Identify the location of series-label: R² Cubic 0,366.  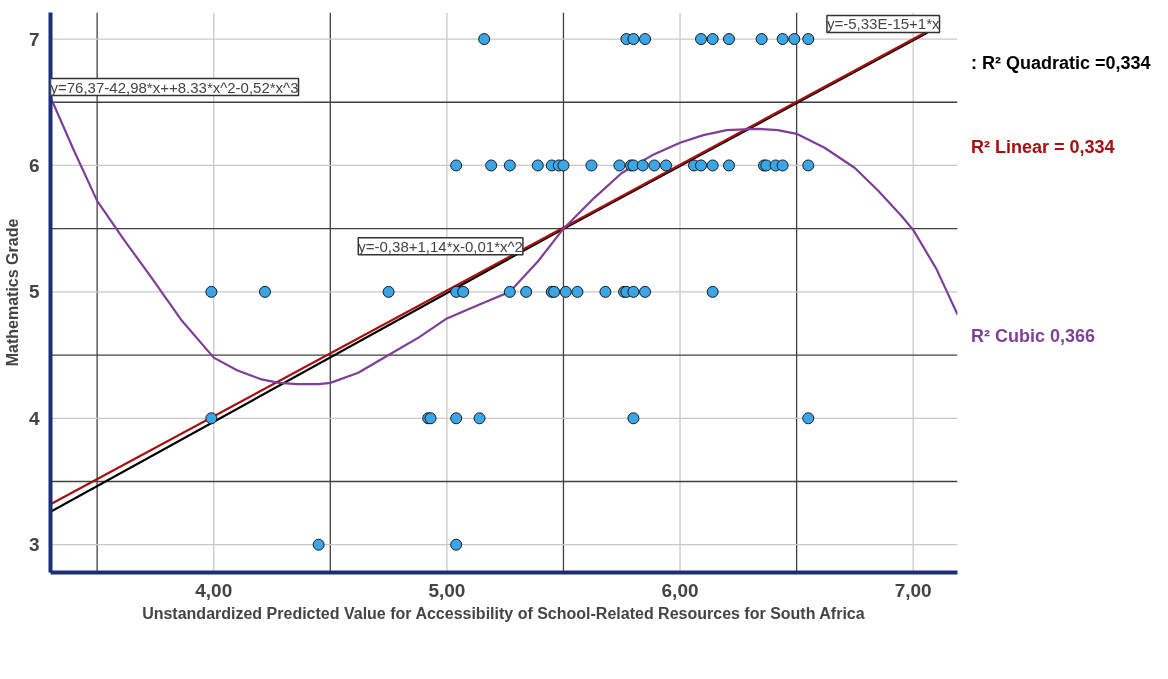
(1033, 336).